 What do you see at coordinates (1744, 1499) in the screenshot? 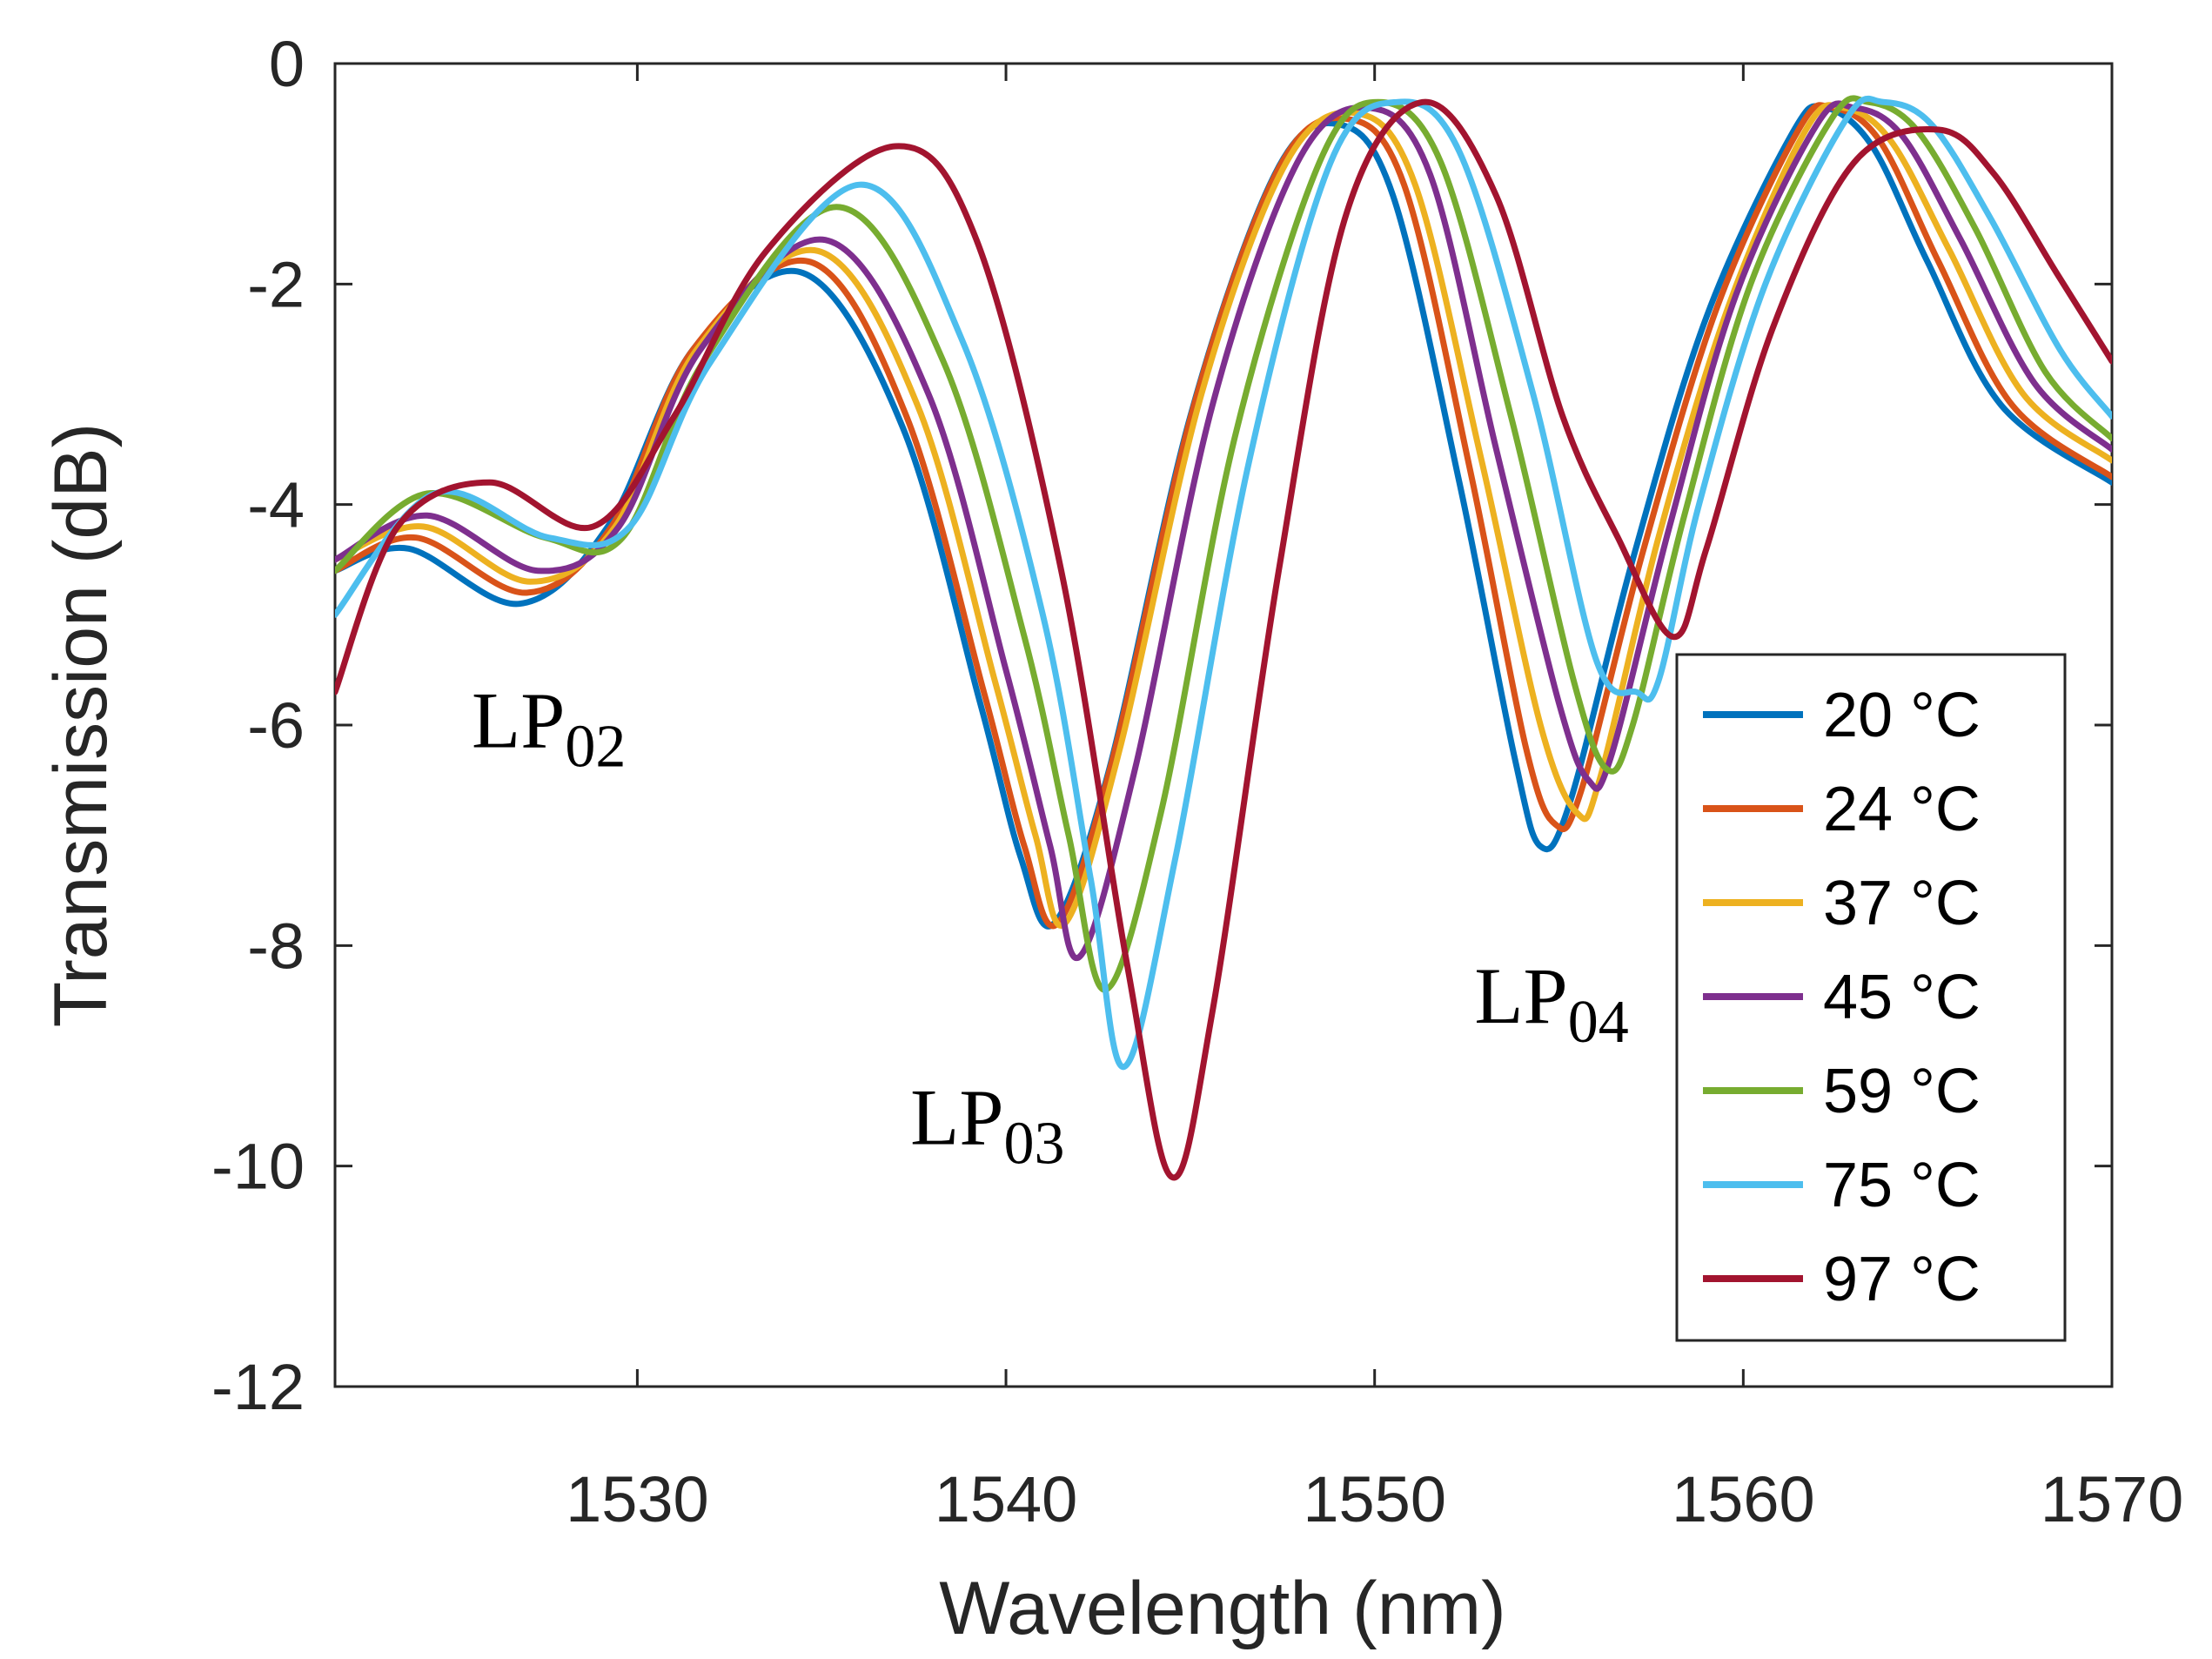
I see `x-tick-label-1560: 1560` at bounding box center [1744, 1499].